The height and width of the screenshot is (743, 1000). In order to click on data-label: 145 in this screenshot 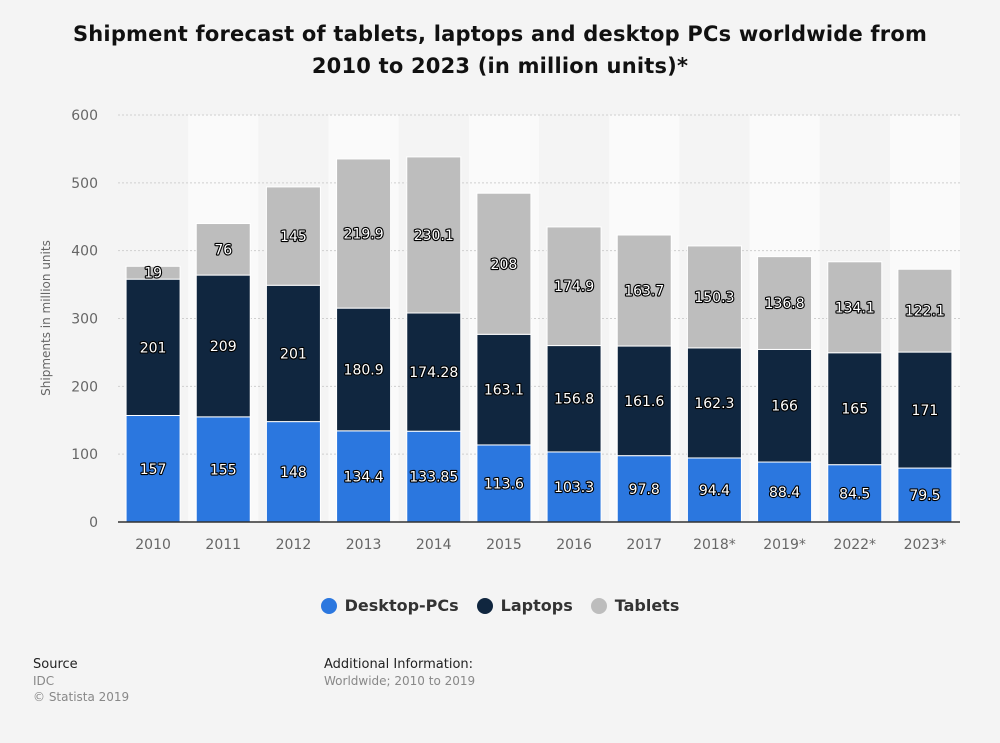, I will do `click(293, 237)`.